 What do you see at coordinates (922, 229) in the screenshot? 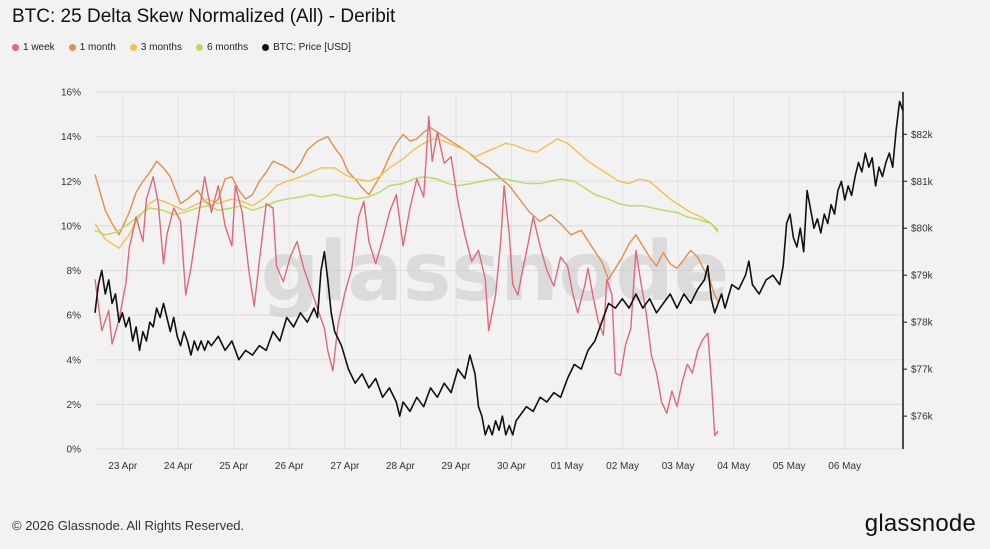
I see `y-right-tick-label: $80k` at bounding box center [922, 229].